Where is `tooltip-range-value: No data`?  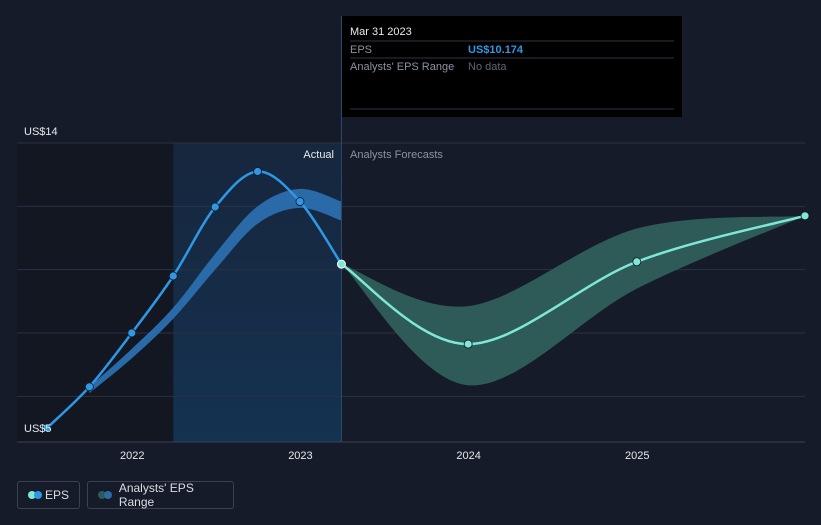
tooltip-range-value: No data is located at coordinates (487, 67).